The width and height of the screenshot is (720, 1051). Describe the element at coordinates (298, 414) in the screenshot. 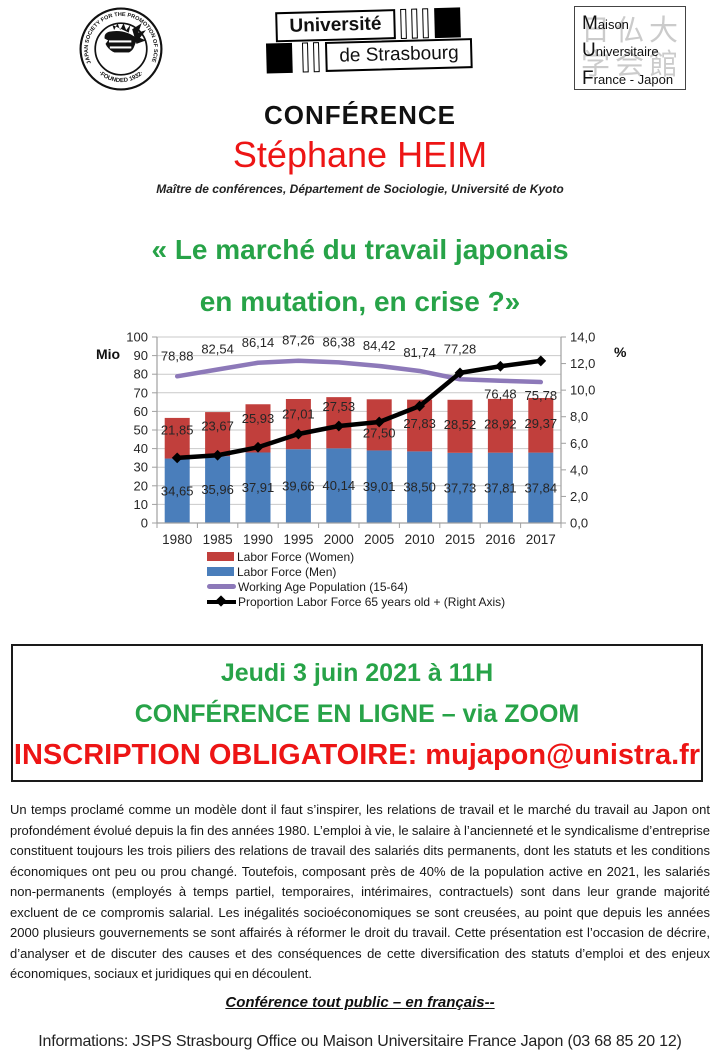

I see `svg-text: 27,01` at that location.